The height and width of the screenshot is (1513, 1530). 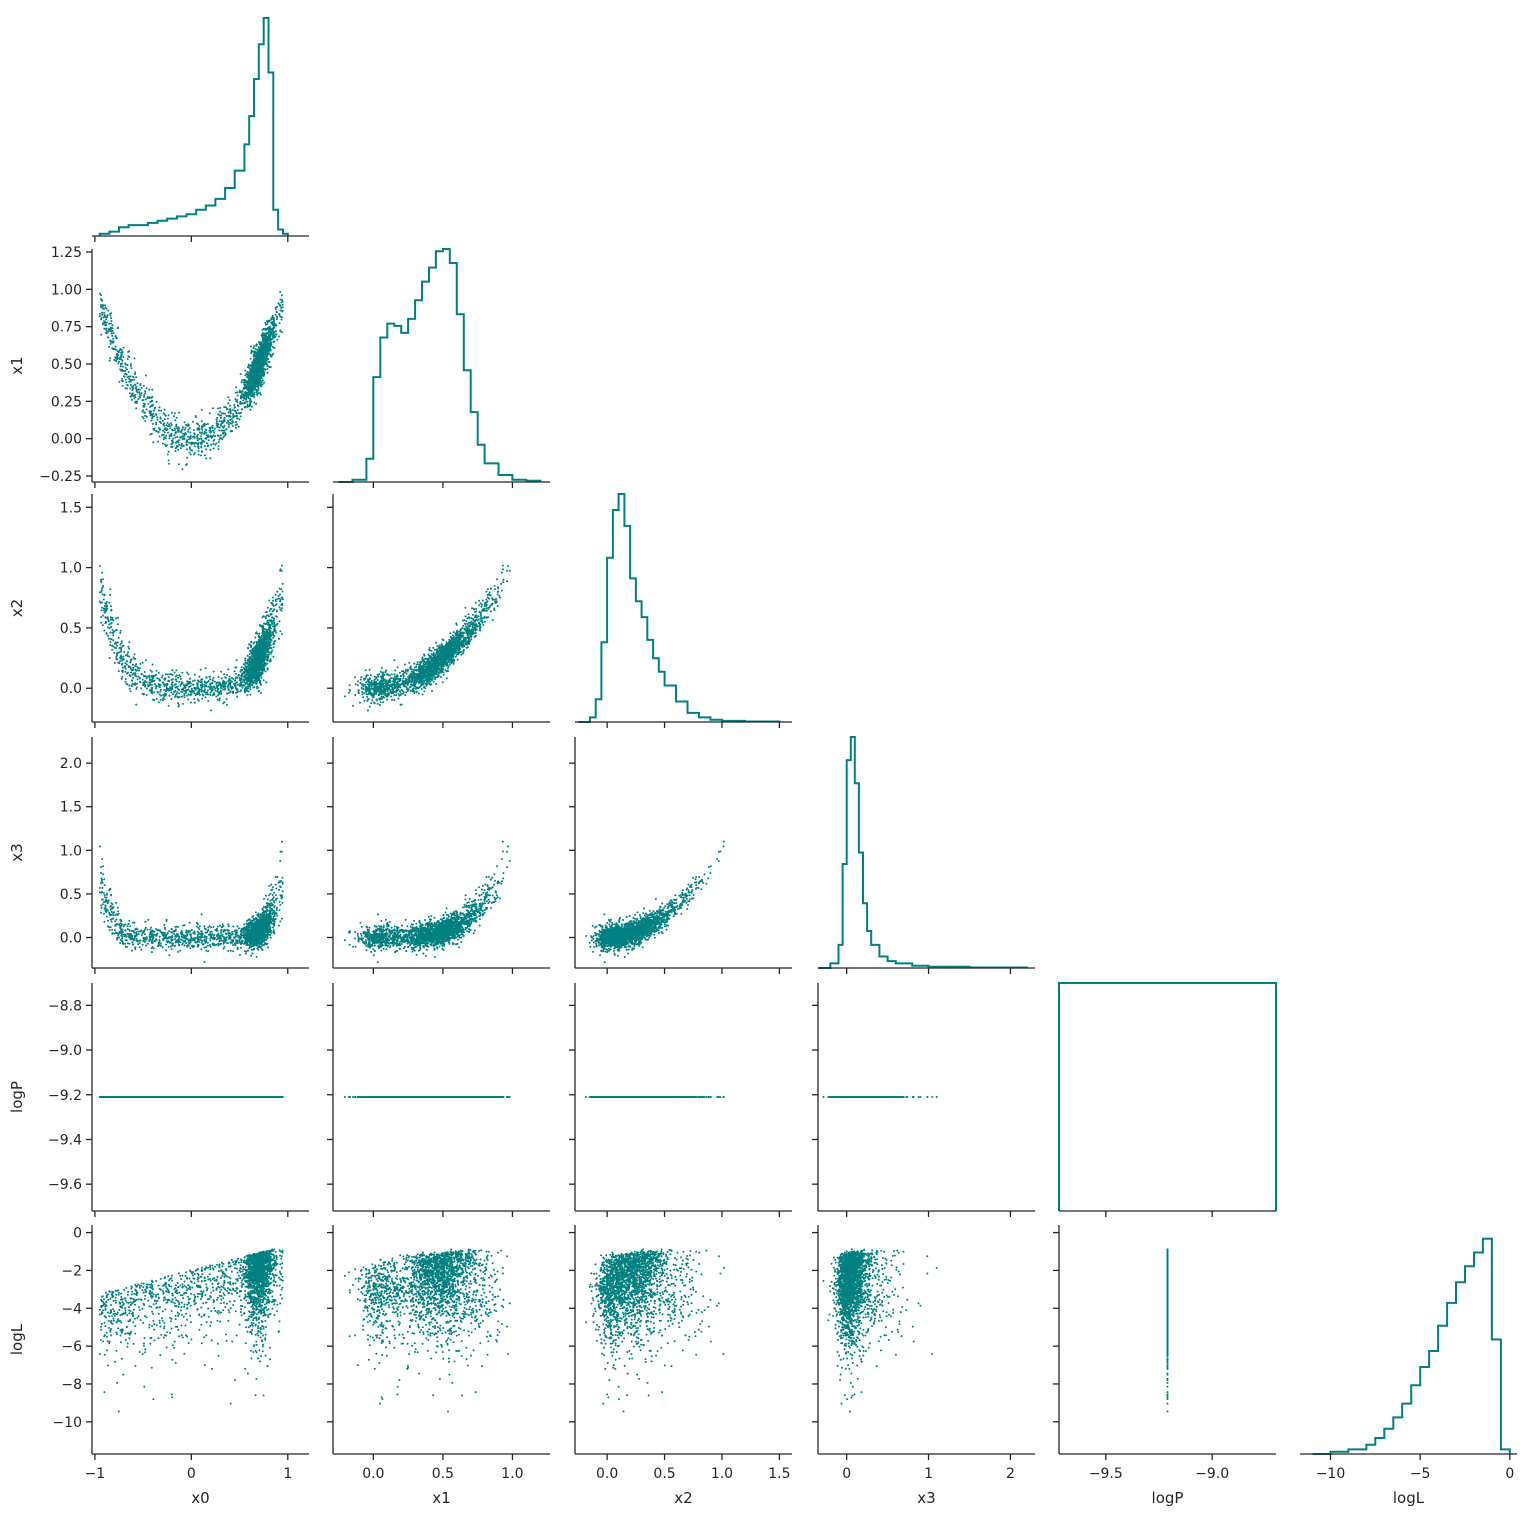 What do you see at coordinates (1167, 1097) in the screenshot?
I see `hist-logP` at bounding box center [1167, 1097].